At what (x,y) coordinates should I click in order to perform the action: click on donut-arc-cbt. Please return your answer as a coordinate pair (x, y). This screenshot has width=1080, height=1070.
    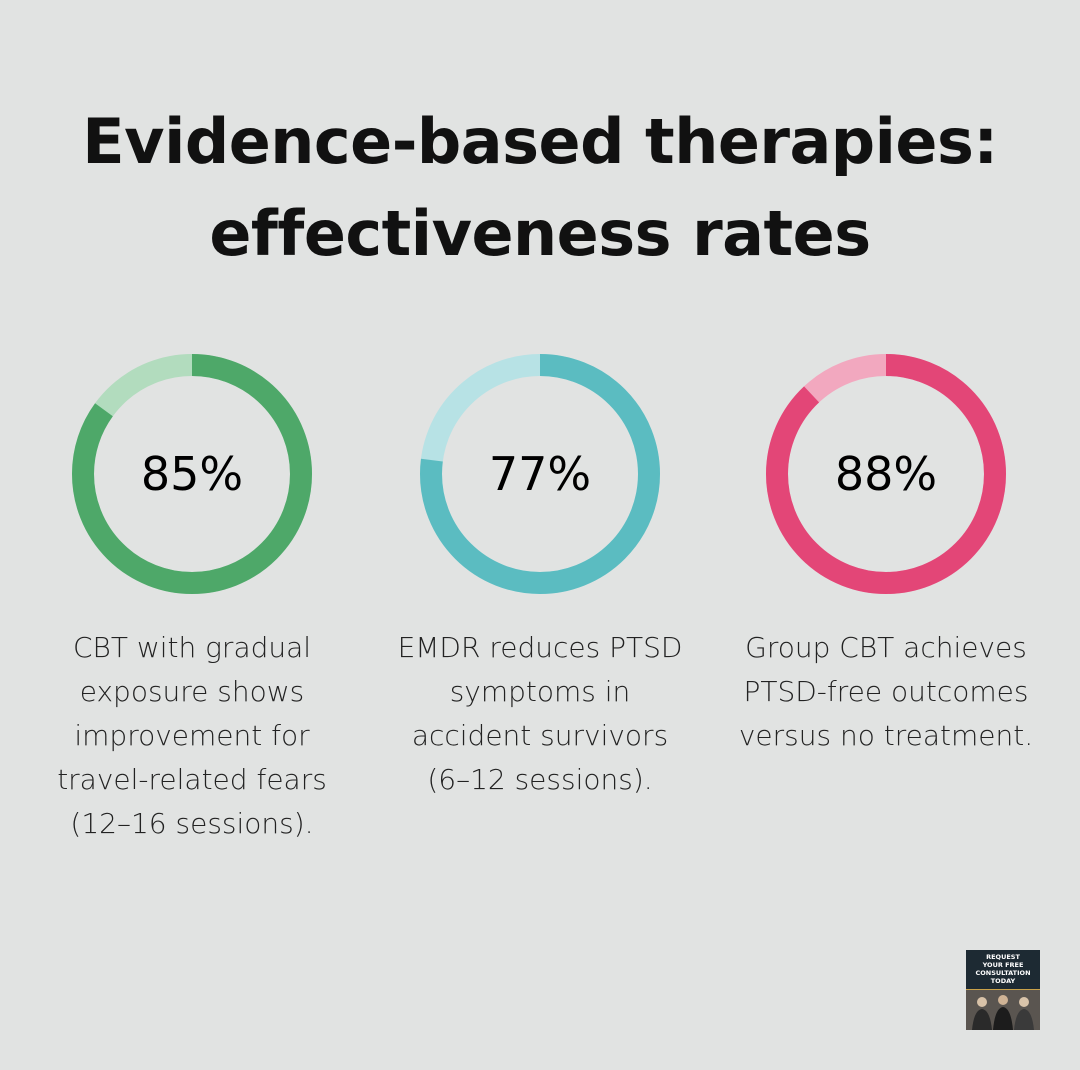
    Looking at the image, I should click on (192, 474).